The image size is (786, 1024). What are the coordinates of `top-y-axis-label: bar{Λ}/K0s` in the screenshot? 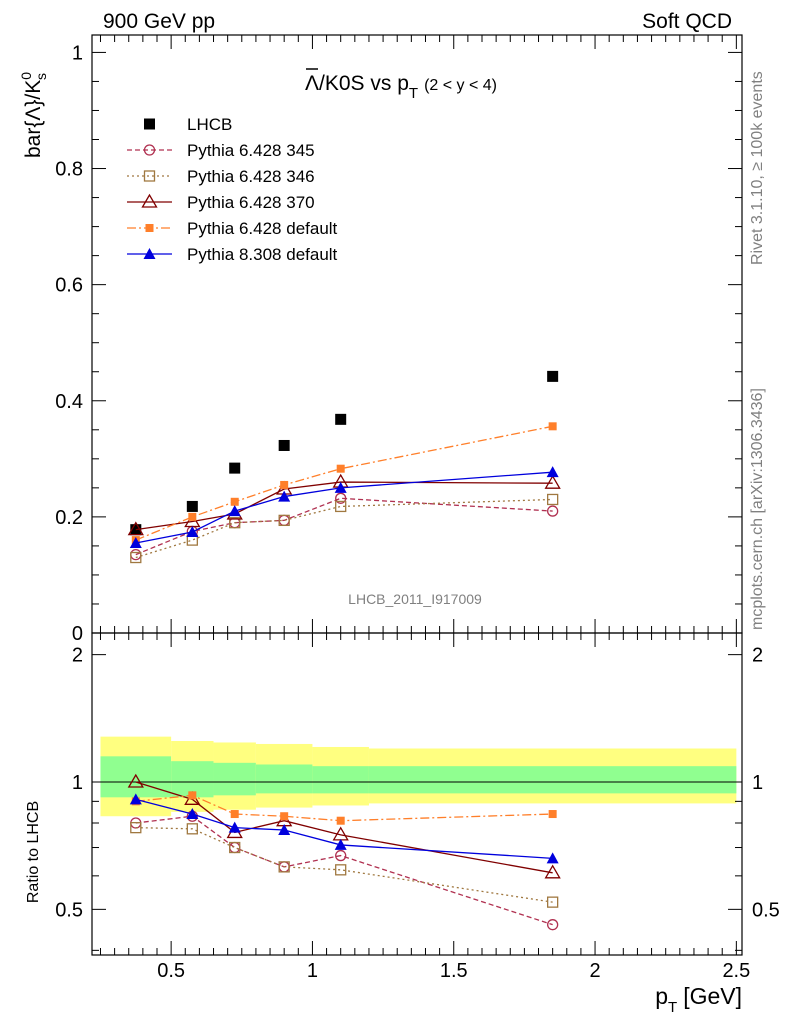 It's located at (33, 115).